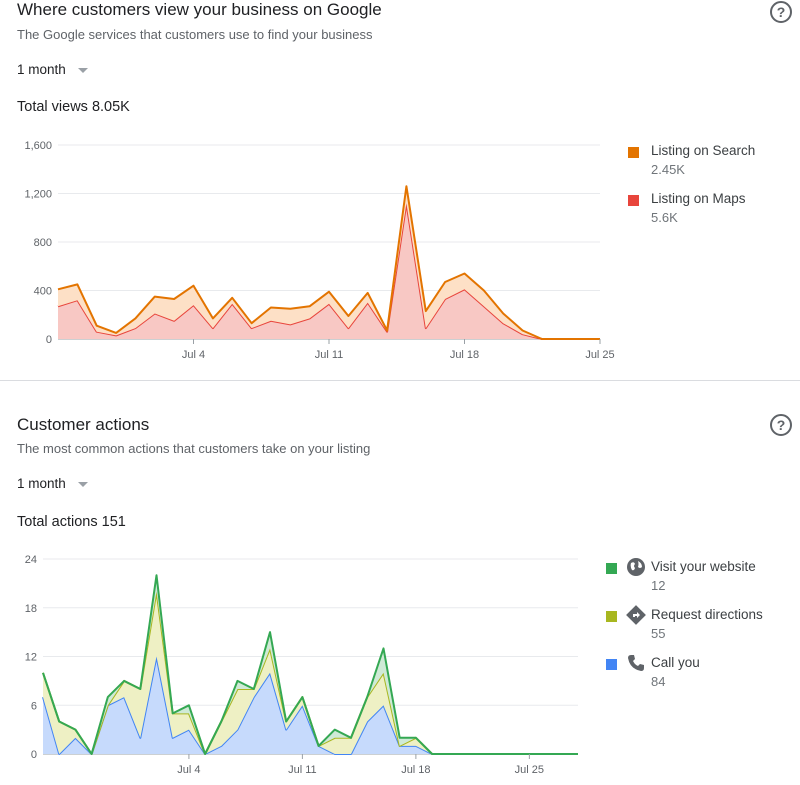 The width and height of the screenshot is (800, 785). Describe the element at coordinates (703, 150) in the screenshot. I see `legend-label: Listing on Search` at that location.